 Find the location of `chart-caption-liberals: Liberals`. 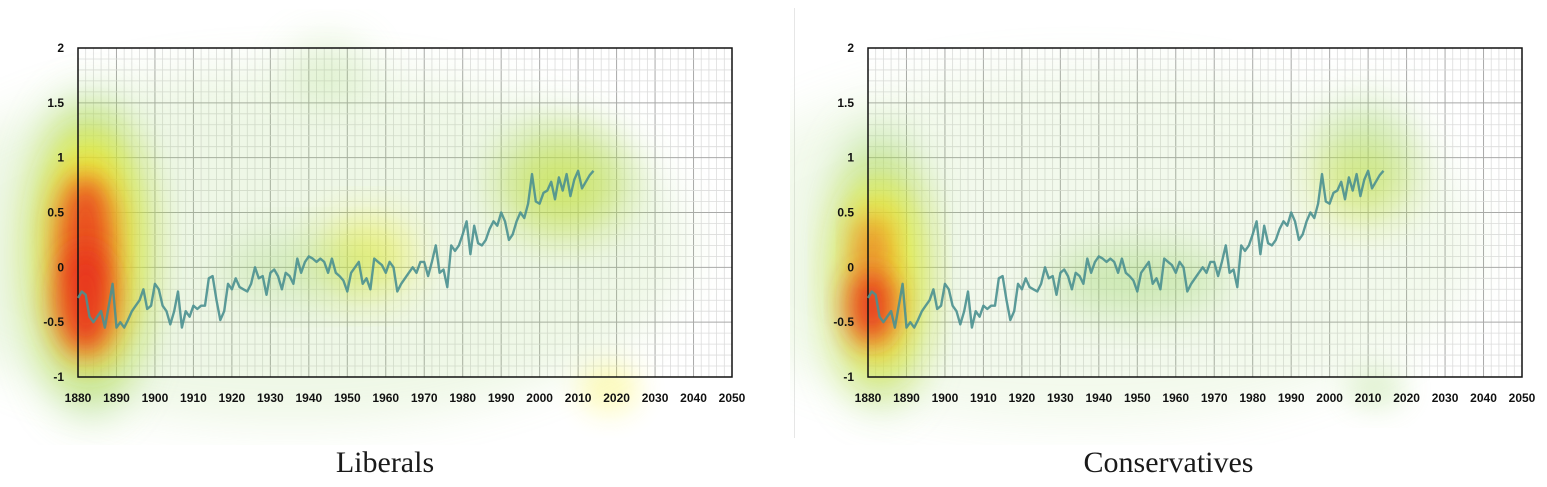

chart-caption-liberals: Liberals is located at coordinates (385, 462).